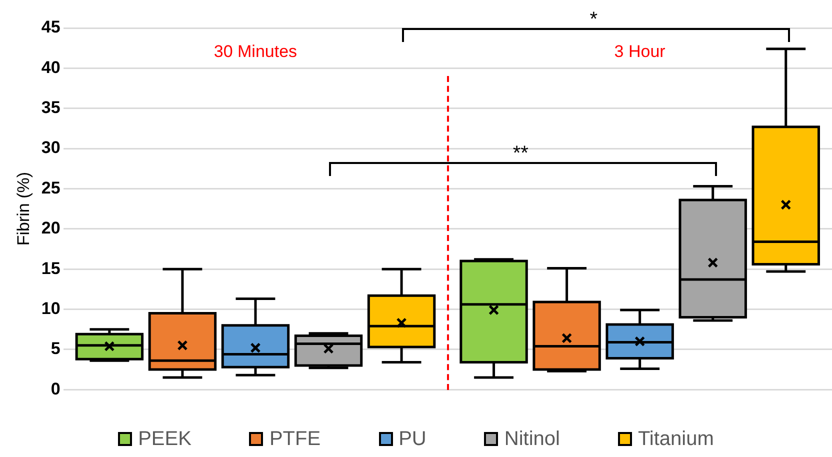 The height and width of the screenshot is (457, 832). What do you see at coordinates (50, 148) in the screenshot?
I see `y-tick-label: 30` at bounding box center [50, 148].